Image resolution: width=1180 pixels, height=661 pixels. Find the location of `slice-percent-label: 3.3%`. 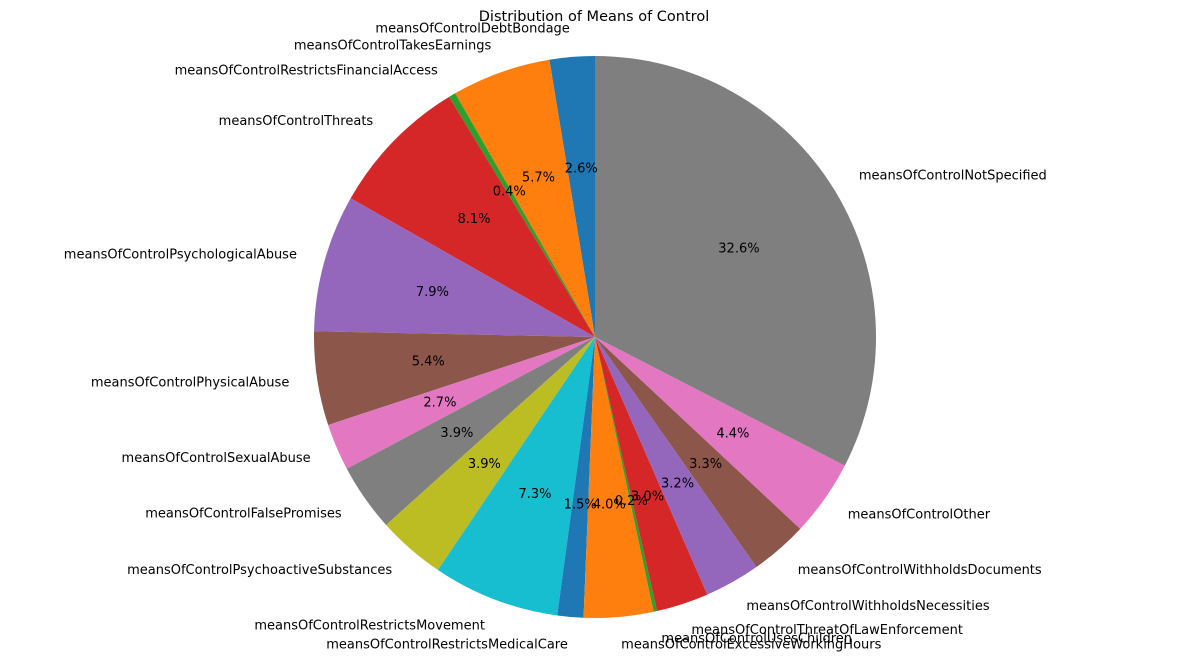

slice-percent-label: 3.3% is located at coordinates (705, 464).